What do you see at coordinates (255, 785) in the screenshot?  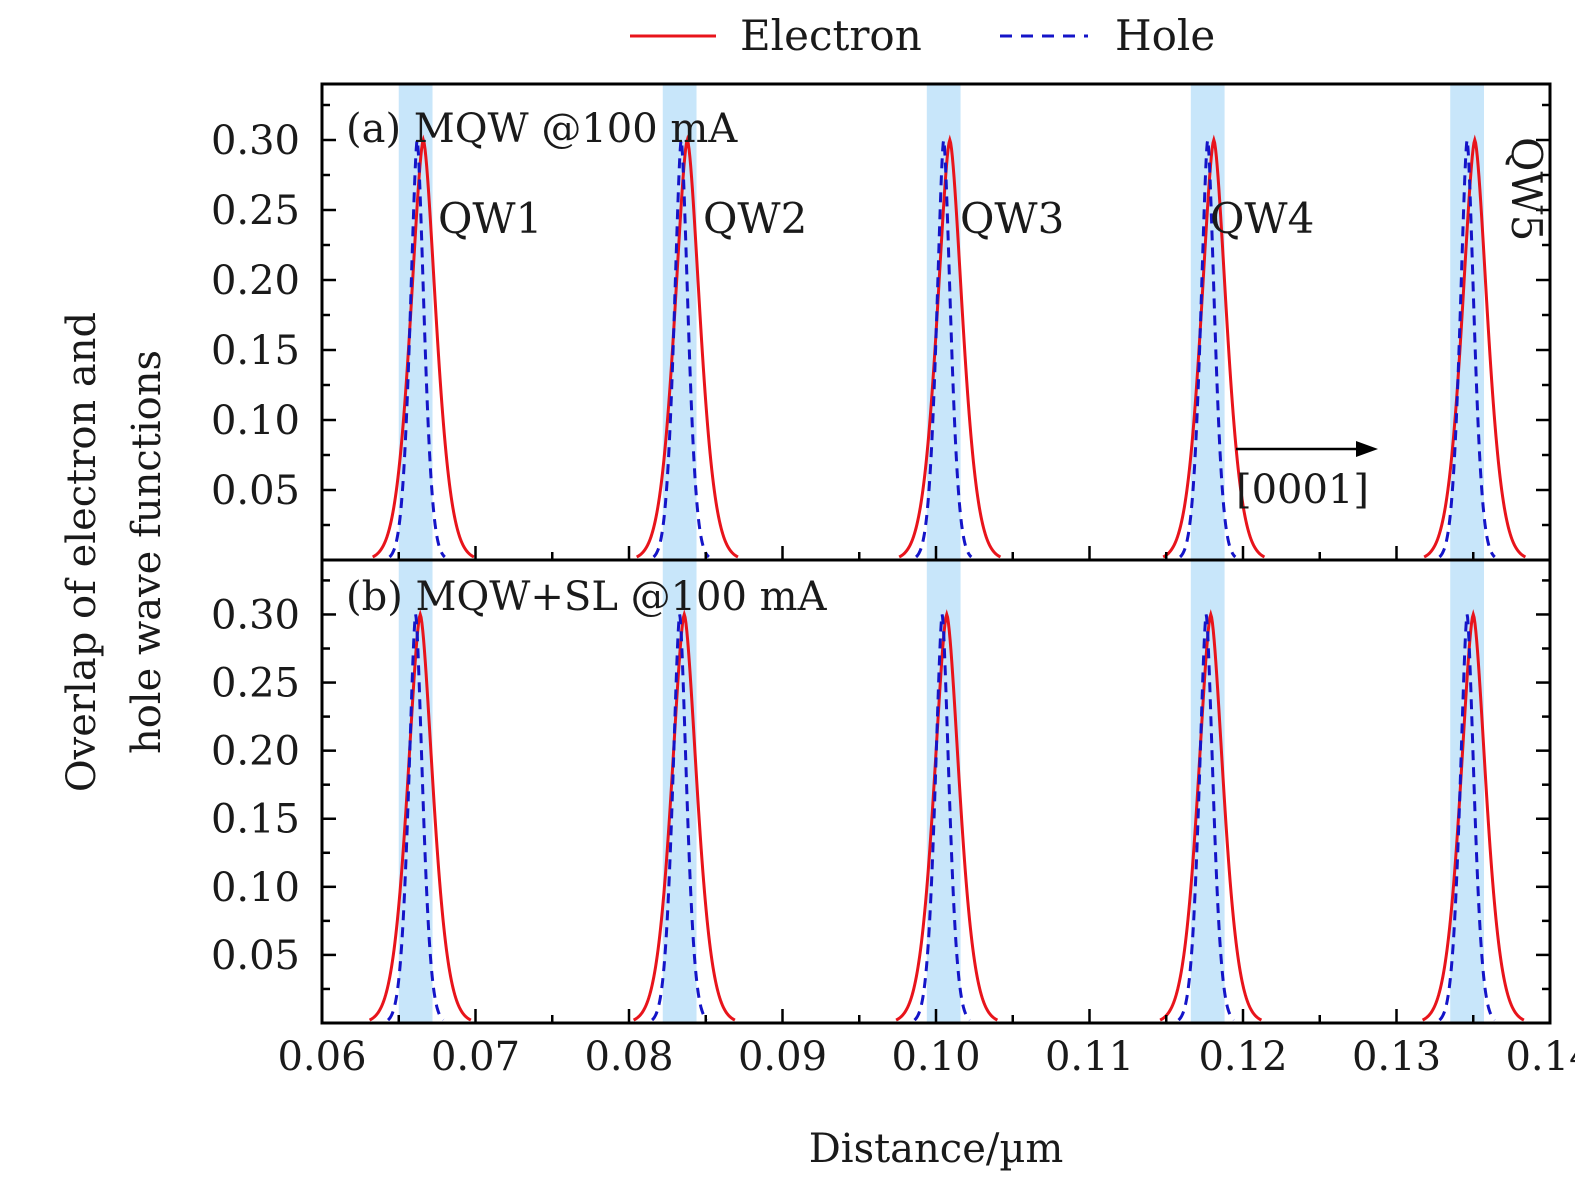 I see `panel-b-y-tick-labels: 0.05 0.10 0.15 0.20 0.25 0.30` at bounding box center [255, 785].